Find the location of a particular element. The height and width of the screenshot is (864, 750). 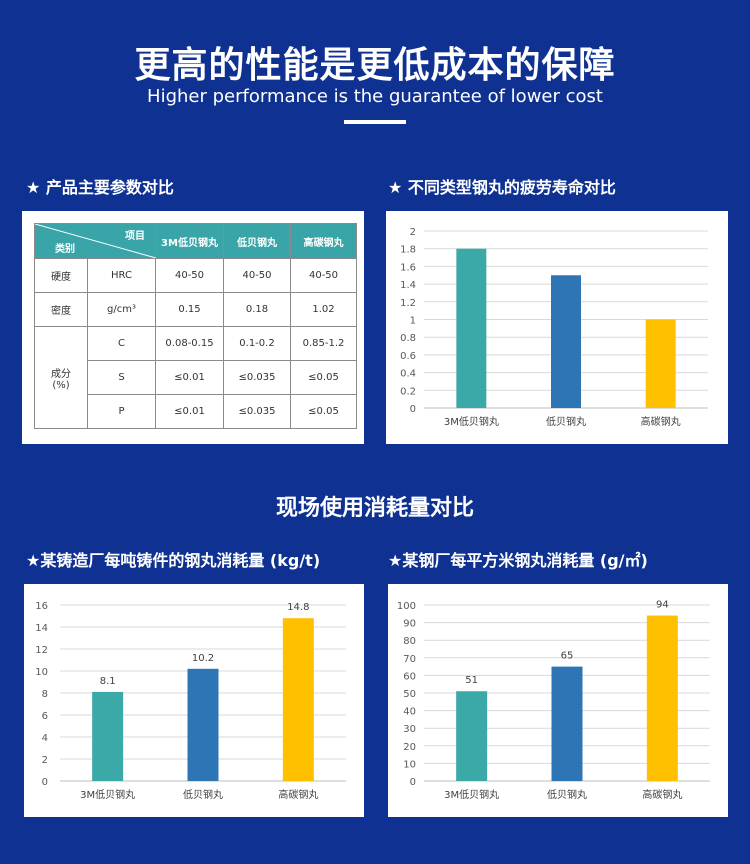

header-category-label: 类别 is located at coordinates (65, 249).